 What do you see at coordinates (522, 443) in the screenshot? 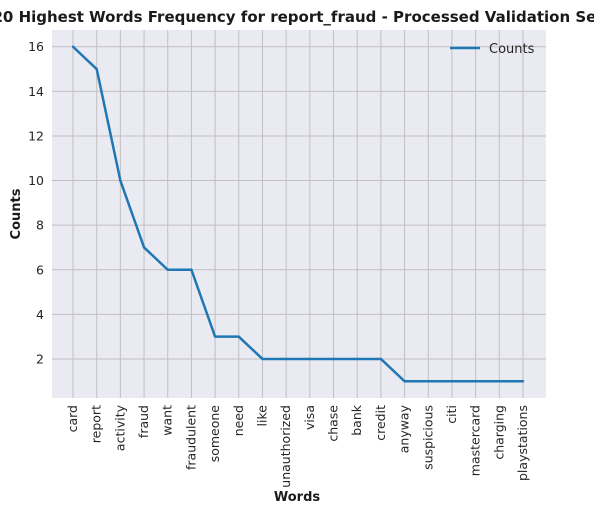
I see `x-tick-label: playstations` at bounding box center [522, 443].